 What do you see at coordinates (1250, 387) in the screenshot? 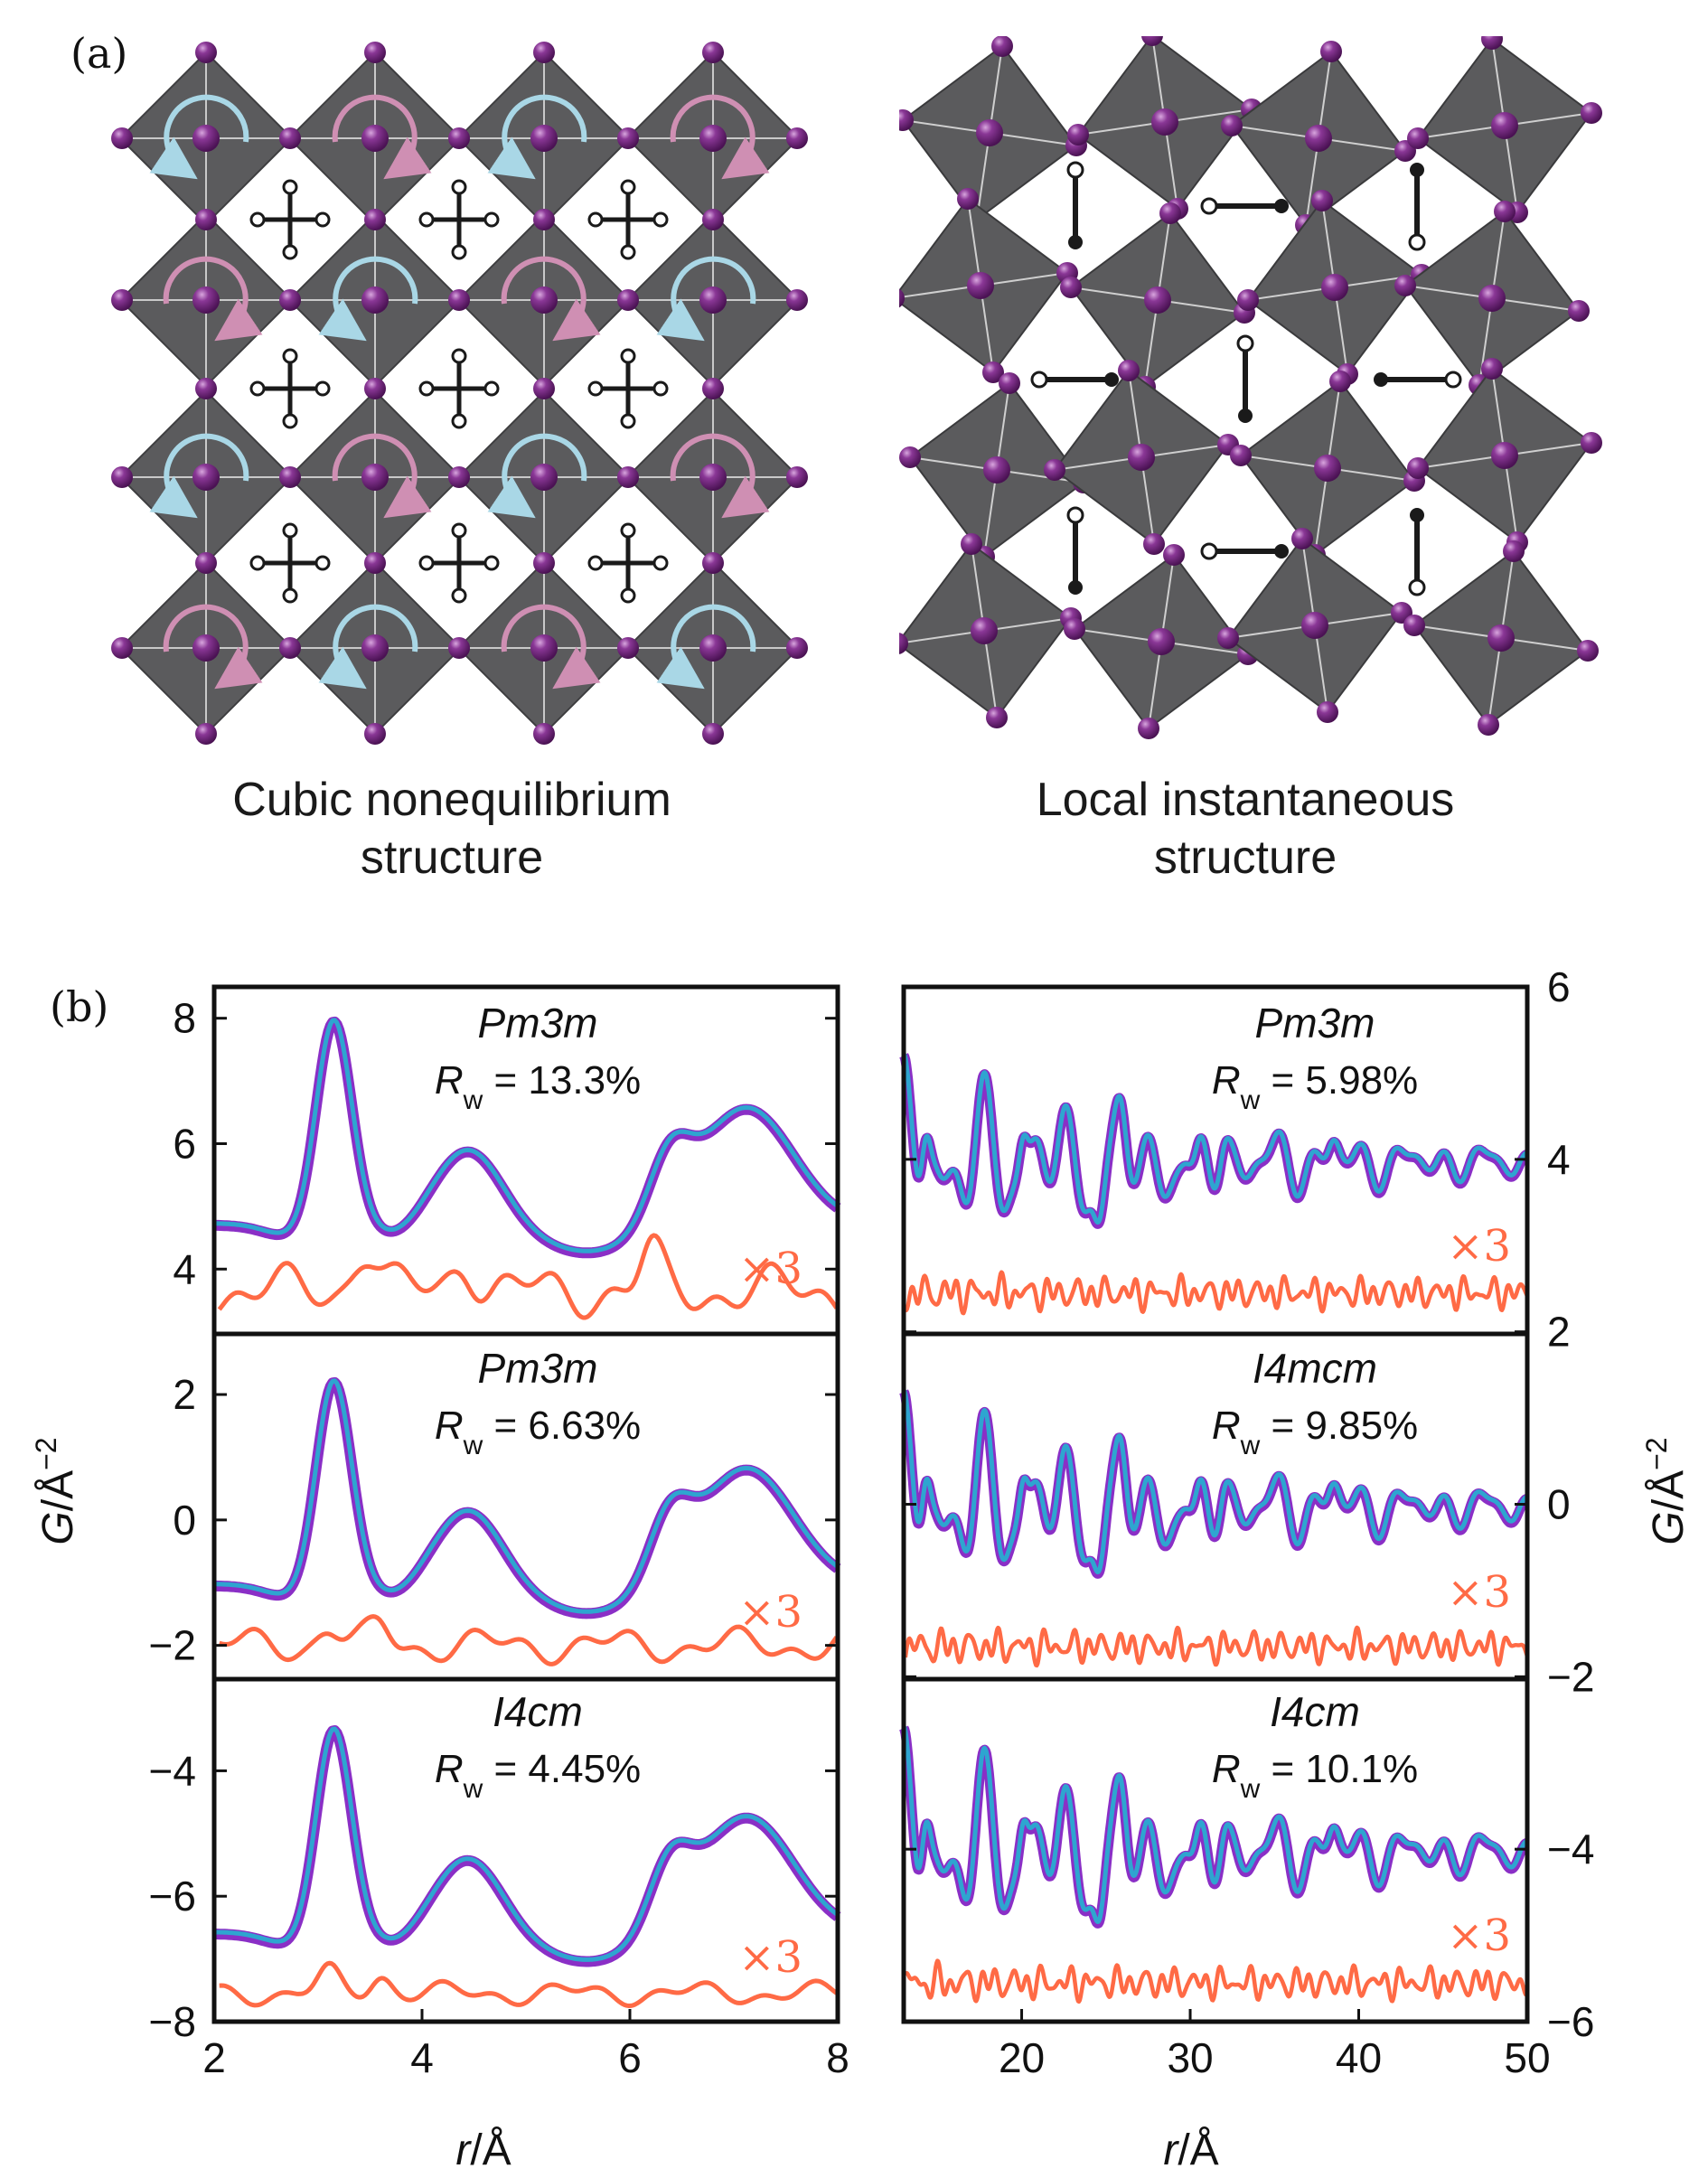
I see `local-structure-diagram` at bounding box center [1250, 387].